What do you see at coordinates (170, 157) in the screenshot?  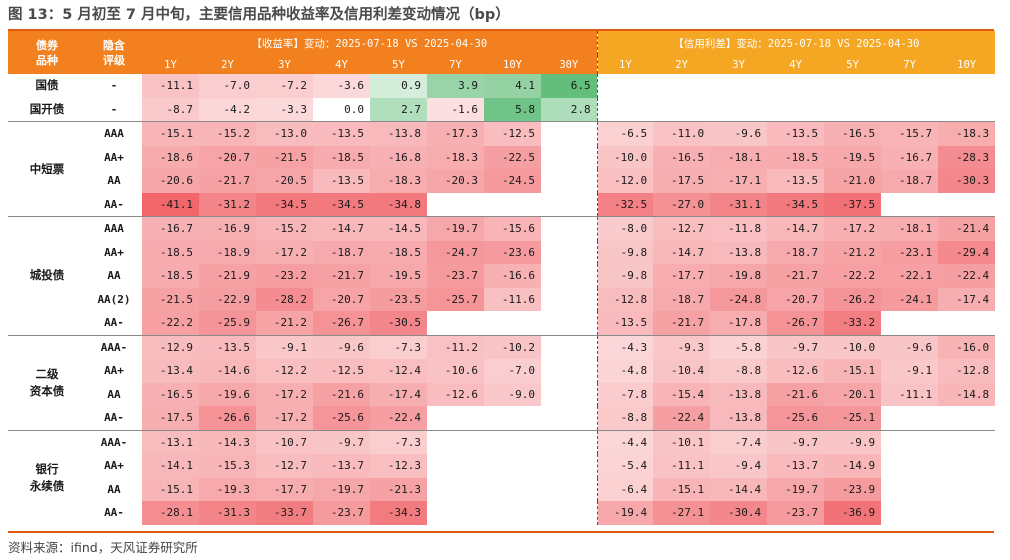 I see `yield-change-cell: -18.6` at bounding box center [170, 157].